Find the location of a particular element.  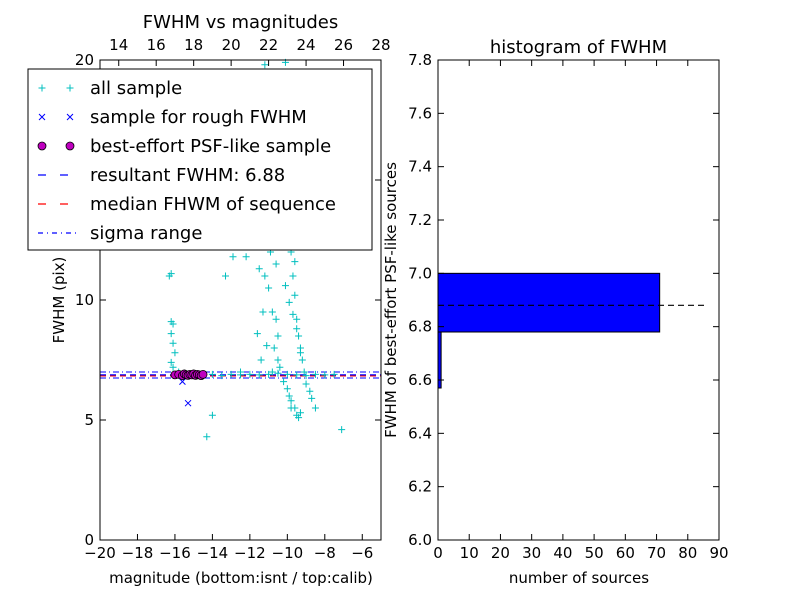

left-bottom-tick-label: −6 is located at coordinates (362, 553).